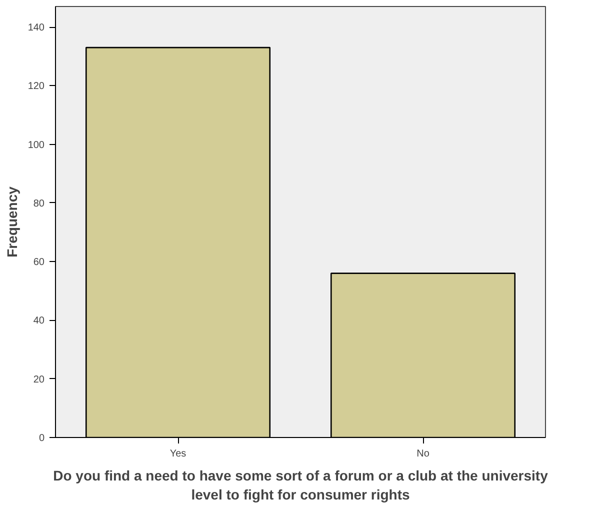 The width and height of the screenshot is (595, 505). What do you see at coordinates (300, 485) in the screenshot?
I see `x-axis-title: Do you find a need to have some sort of a forum or a club at the university level to fight for consumer rights` at bounding box center [300, 485].